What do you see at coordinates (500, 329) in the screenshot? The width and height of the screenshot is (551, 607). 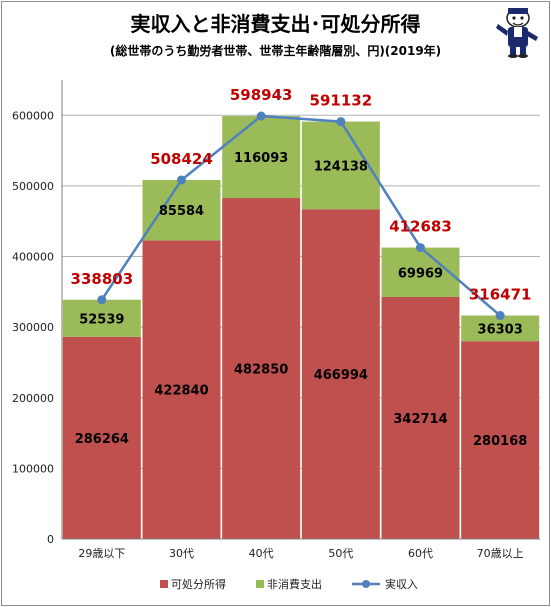 I see `label-non-consumption: 36303` at bounding box center [500, 329].